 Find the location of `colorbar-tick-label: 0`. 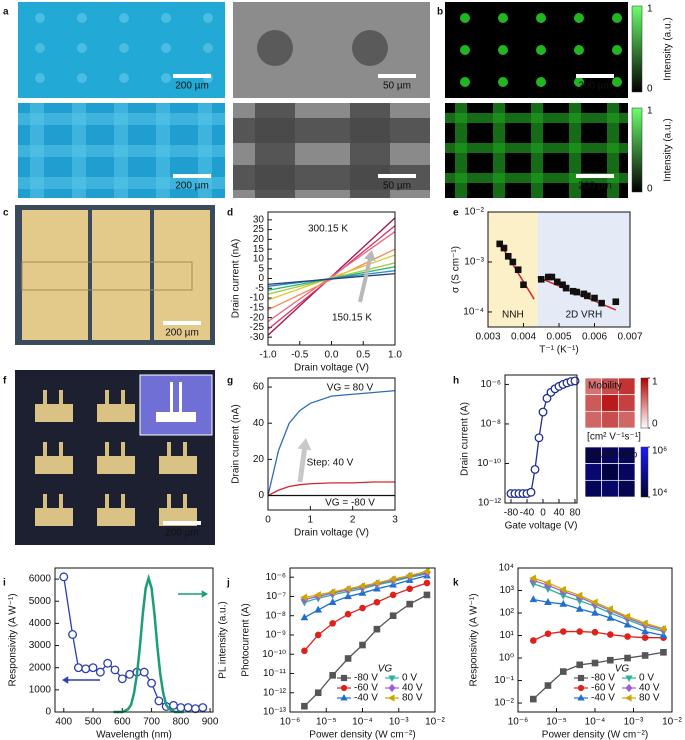

colorbar-tick-label: 0 is located at coordinates (655, 424).